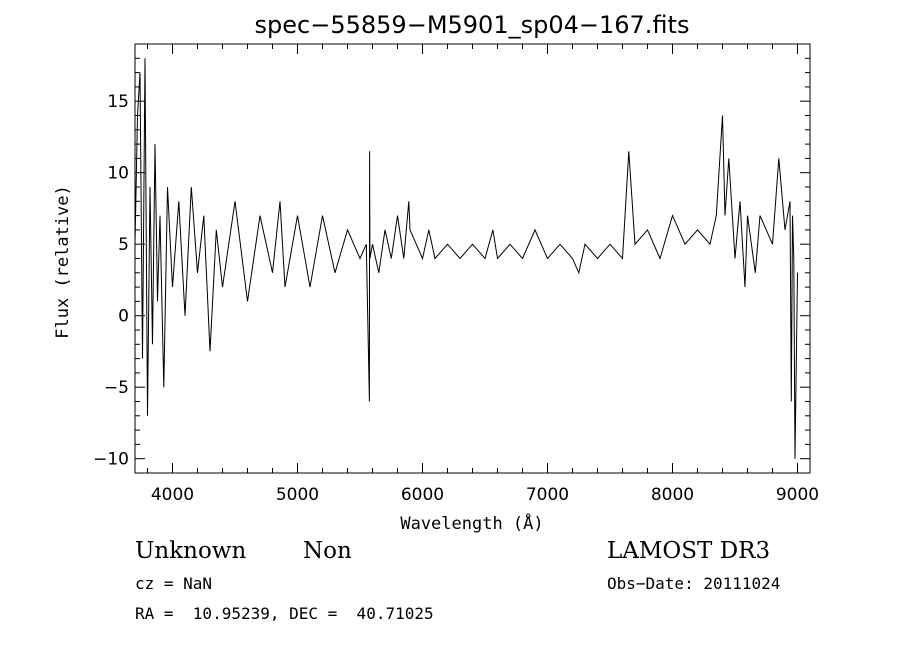  Describe the element at coordinates (123, 245) in the screenshot. I see `y-tick-label: 5` at that location.